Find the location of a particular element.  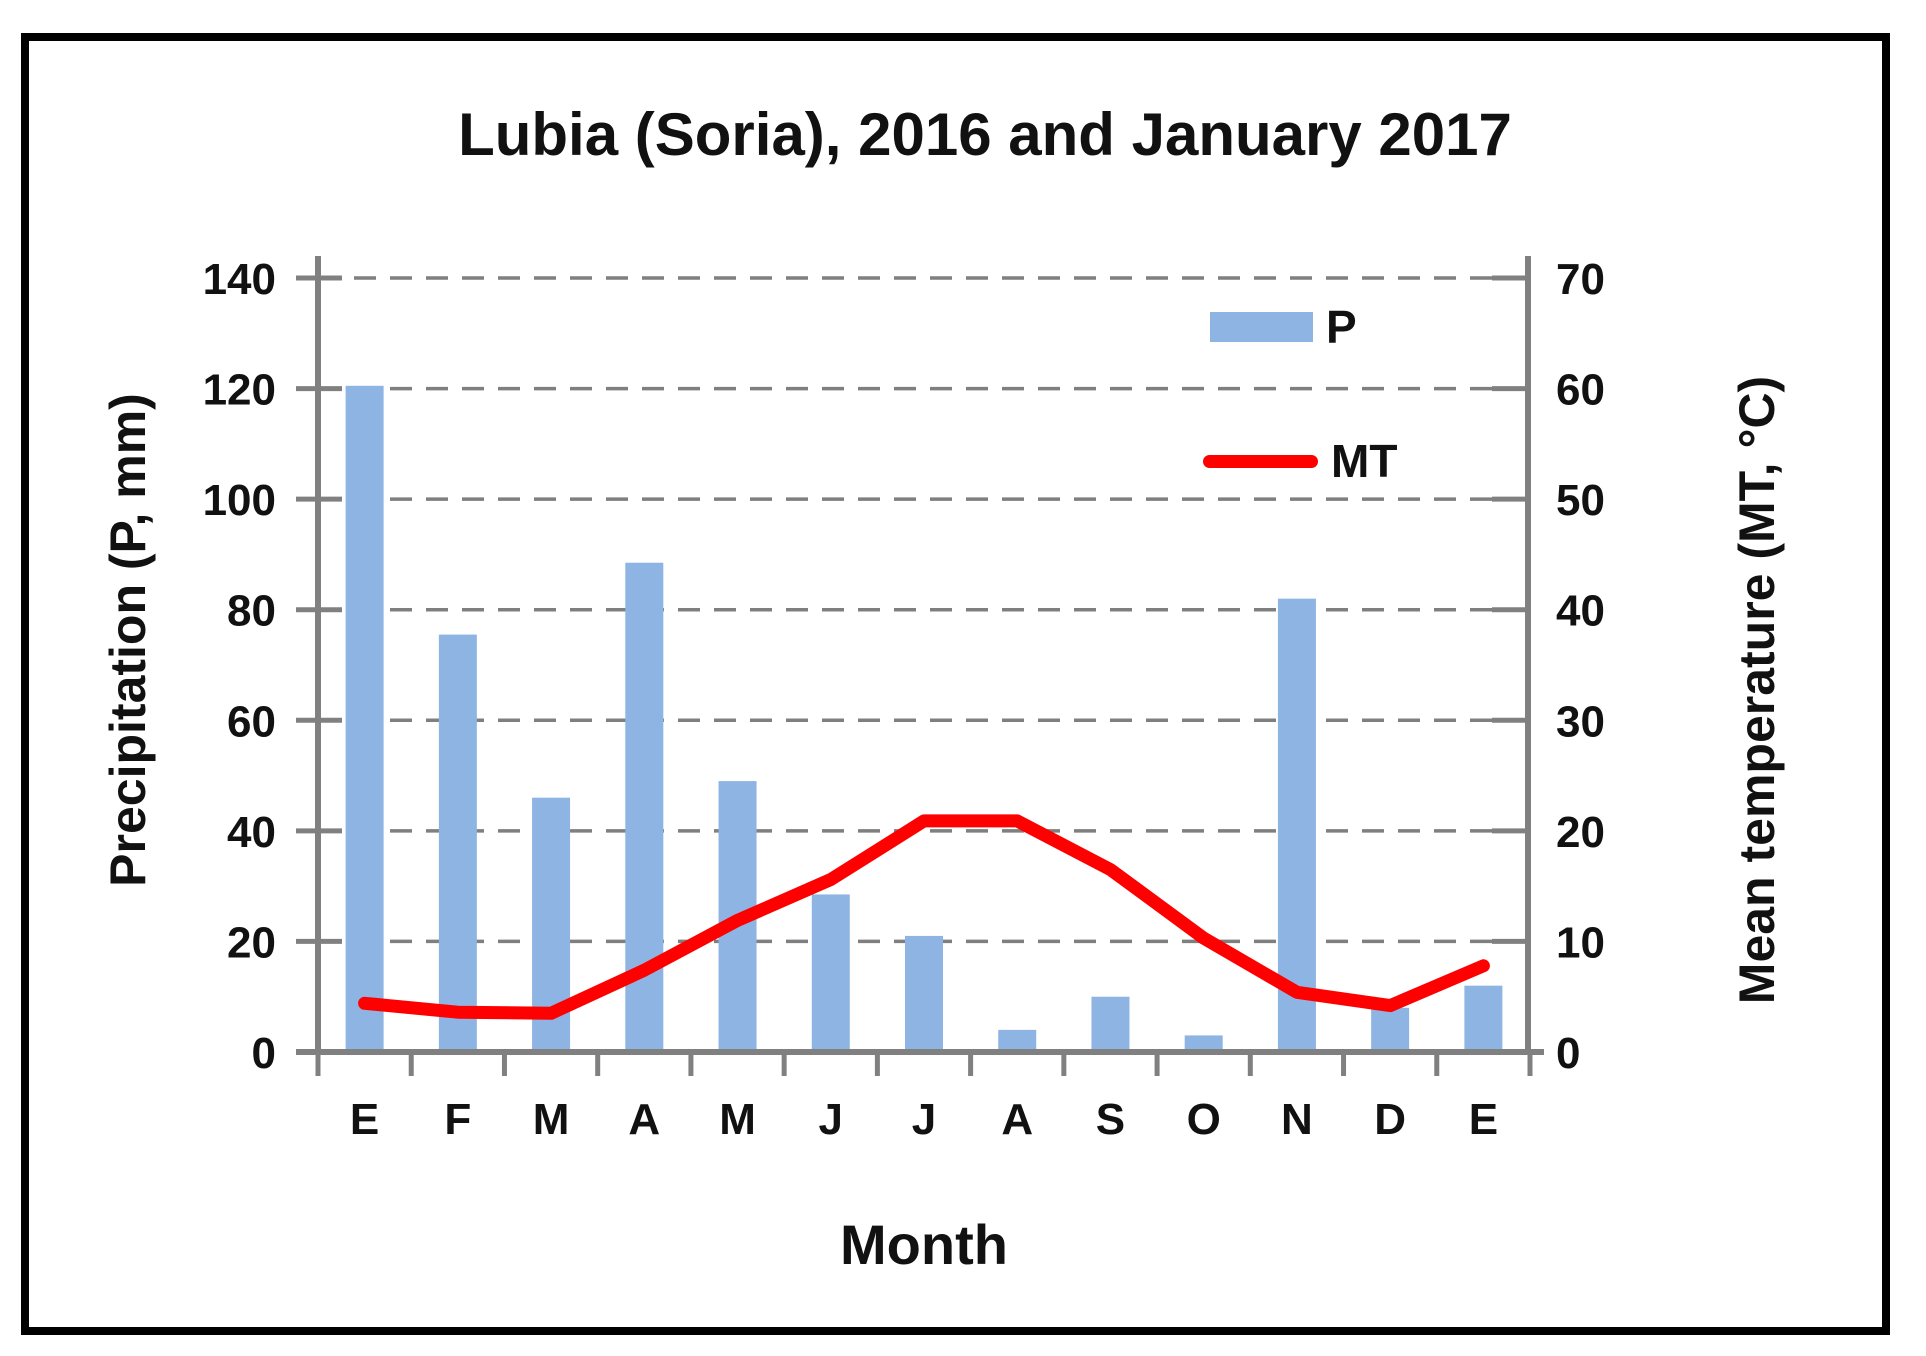

right-tick-label-40: 40 is located at coordinates (1580, 611).